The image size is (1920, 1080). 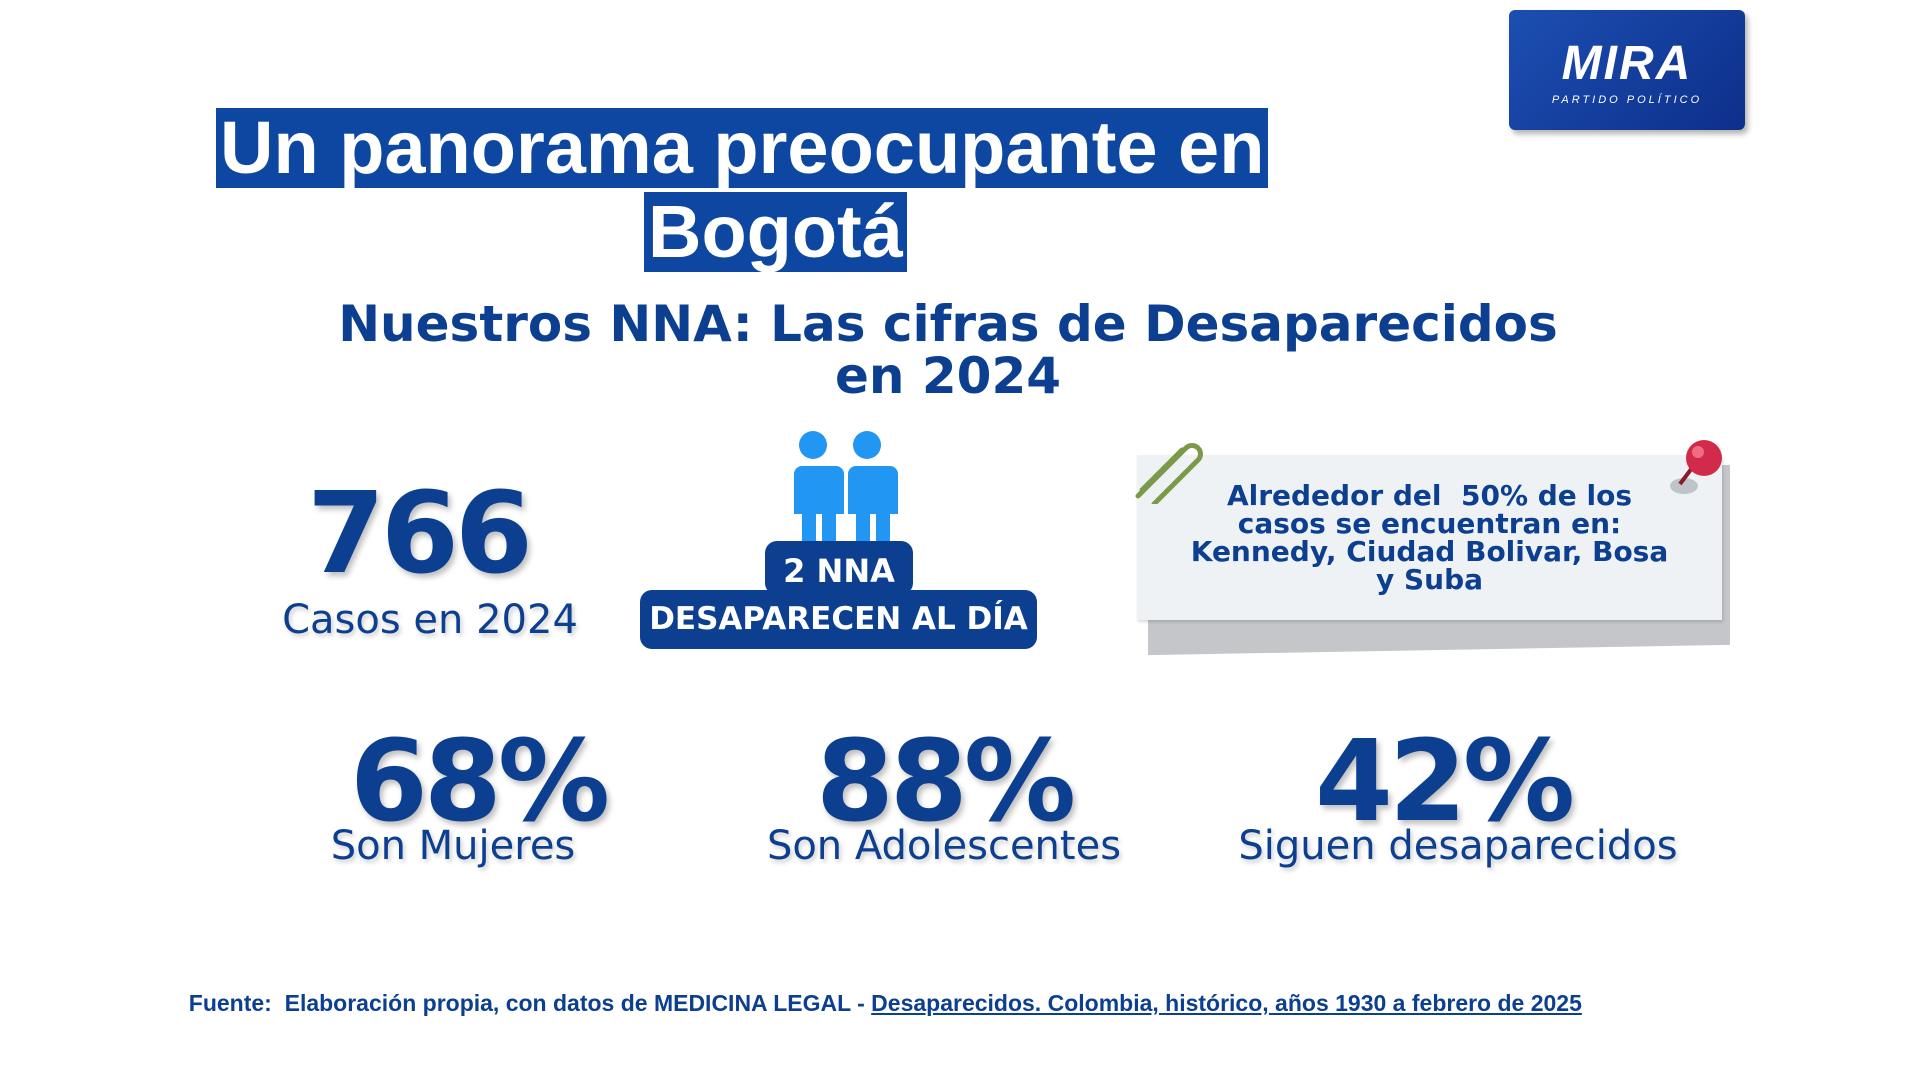 I want to click on logo-name: MIRA, so click(x=1627, y=63).